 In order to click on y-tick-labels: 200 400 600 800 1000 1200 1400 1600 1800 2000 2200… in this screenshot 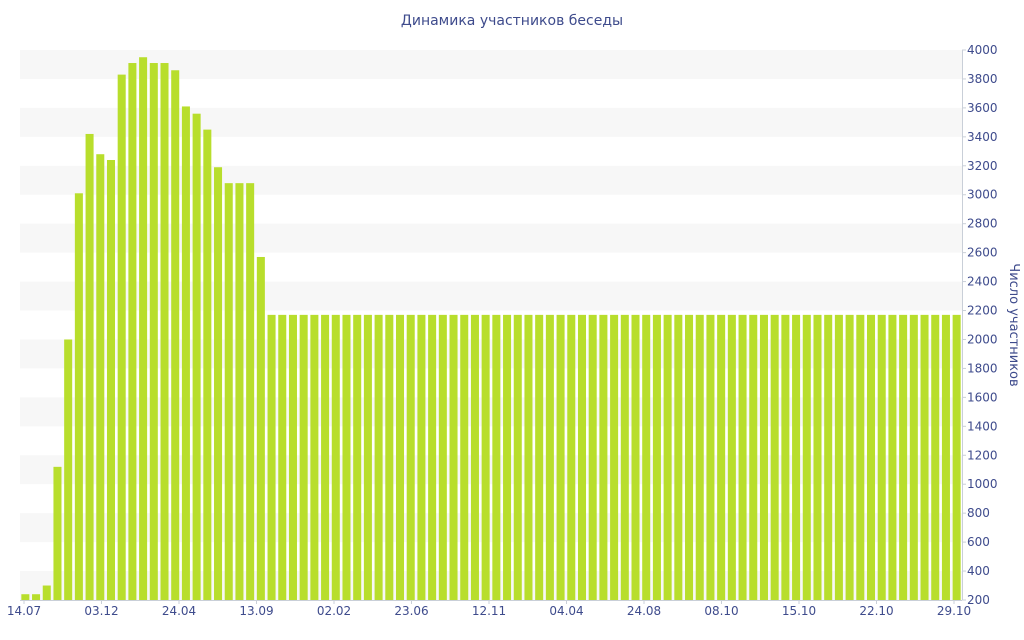, I will do `click(980, 325)`.